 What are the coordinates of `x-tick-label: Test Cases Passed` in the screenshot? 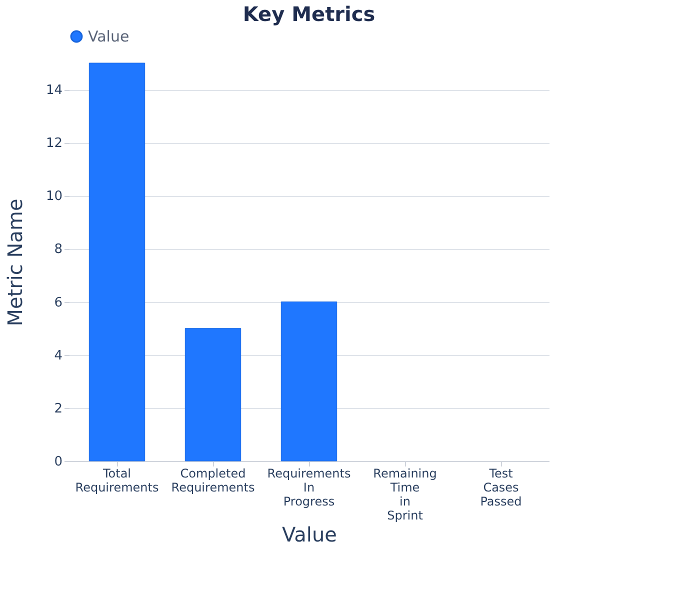 It's located at (501, 487).